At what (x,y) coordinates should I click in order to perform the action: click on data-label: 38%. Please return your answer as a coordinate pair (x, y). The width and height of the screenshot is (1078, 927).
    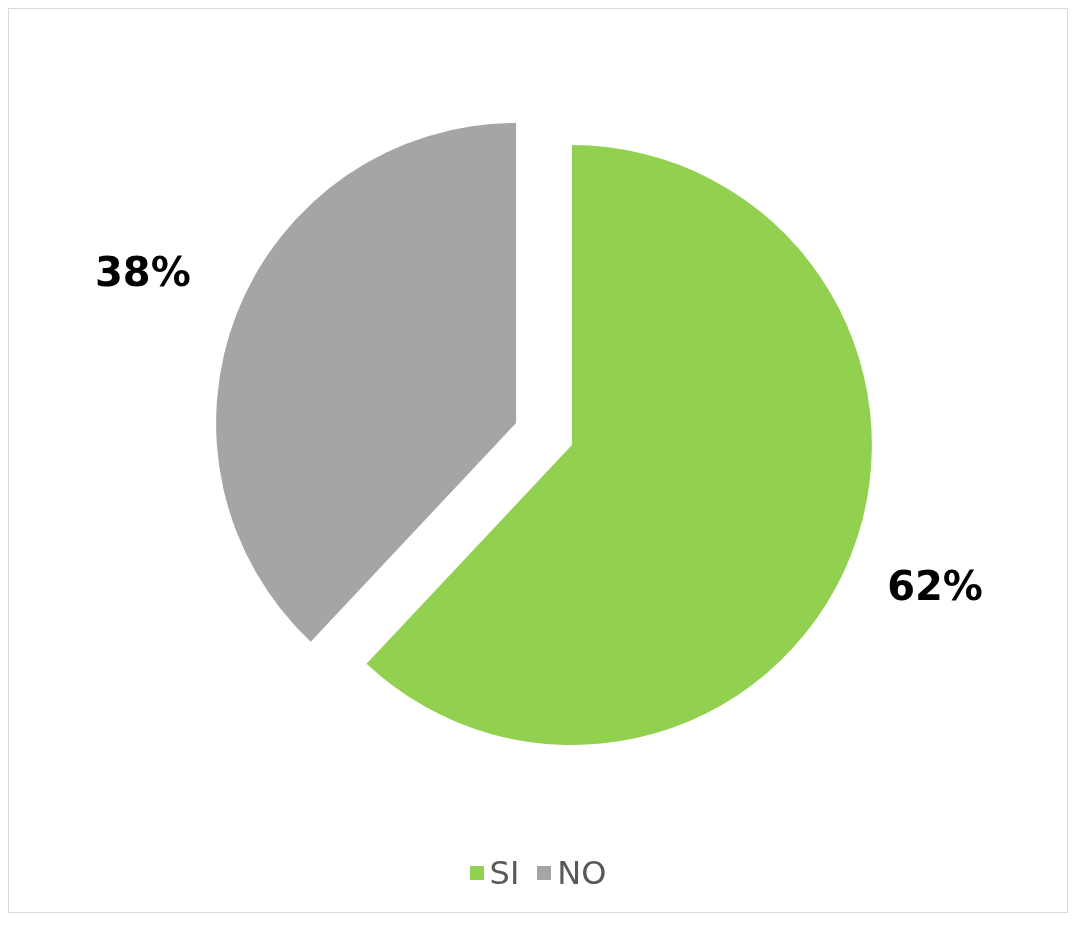
    Looking at the image, I should click on (143, 272).